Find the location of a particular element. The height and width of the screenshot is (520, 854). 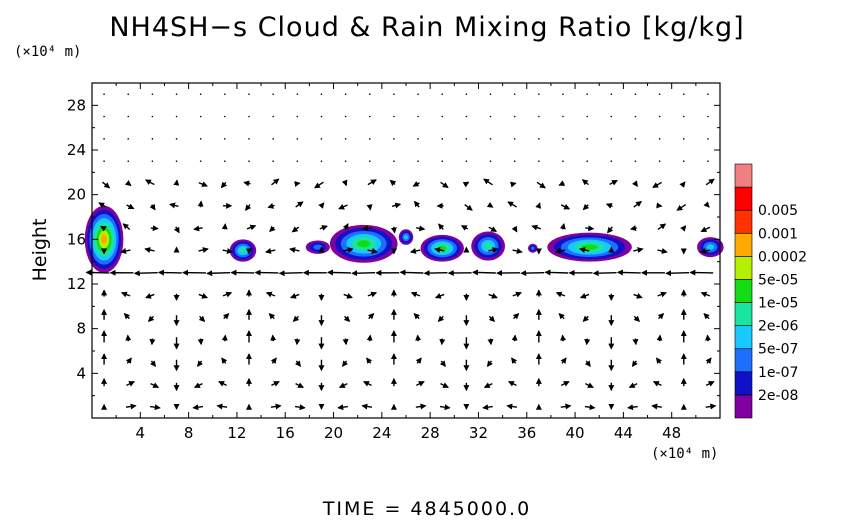

cloud-field is located at coordinates (404, 239).